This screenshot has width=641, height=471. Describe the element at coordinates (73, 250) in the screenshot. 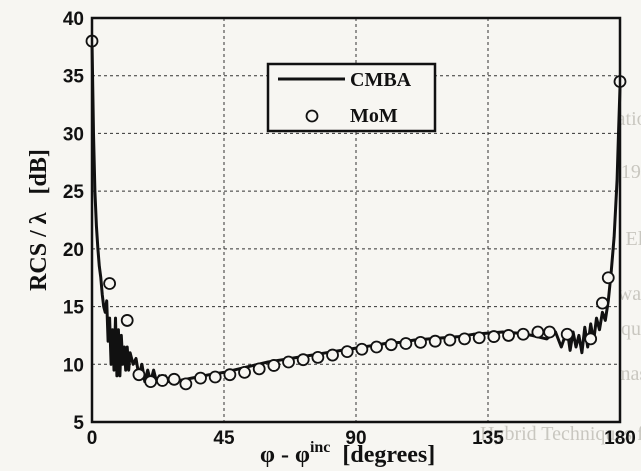

I see `y-tick-label: 20` at that location.